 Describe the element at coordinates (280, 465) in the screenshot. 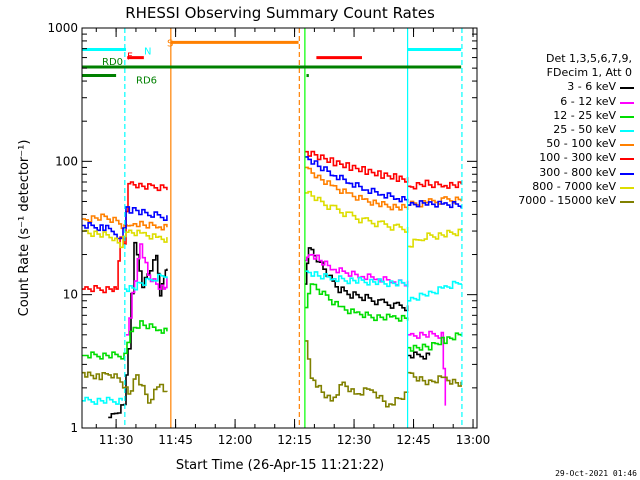

I see `x-axis-label: Start Time (26-Apr-15 11:21:22)` at that location.